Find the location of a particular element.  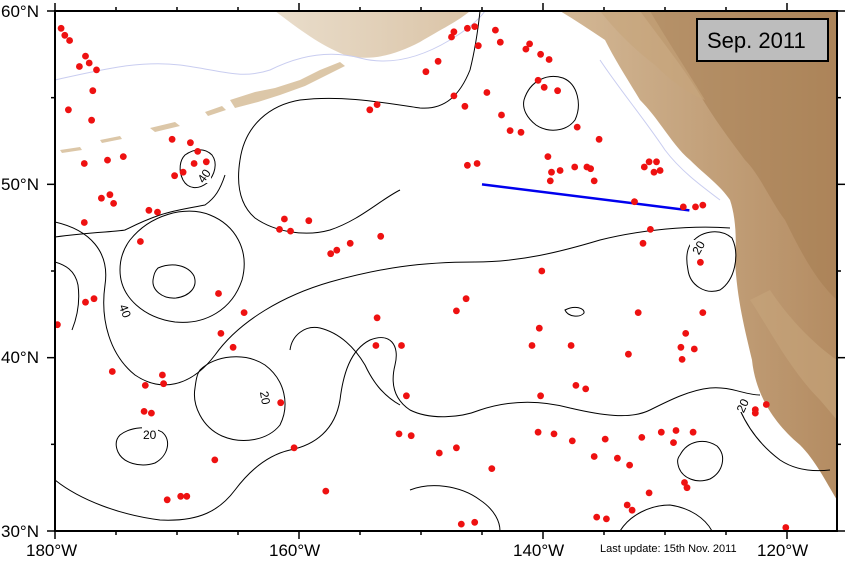

lon-tick-label: 140°W is located at coordinates (538, 550).